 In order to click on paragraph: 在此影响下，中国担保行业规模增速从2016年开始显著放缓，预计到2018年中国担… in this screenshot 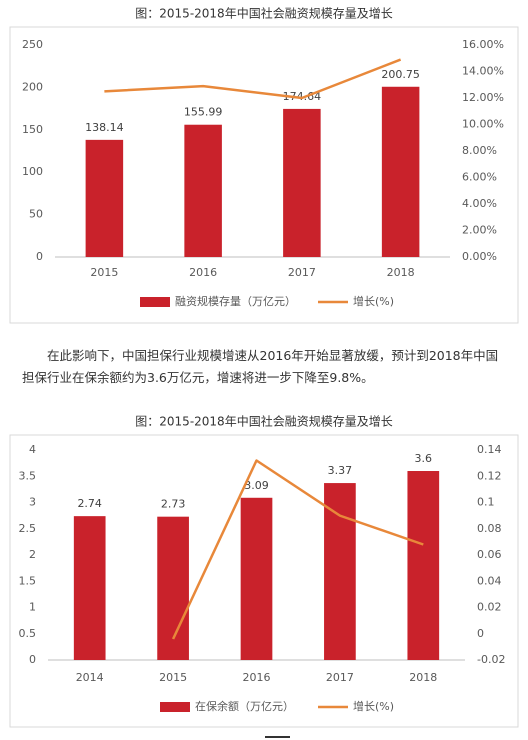, I will do `click(260, 366)`.